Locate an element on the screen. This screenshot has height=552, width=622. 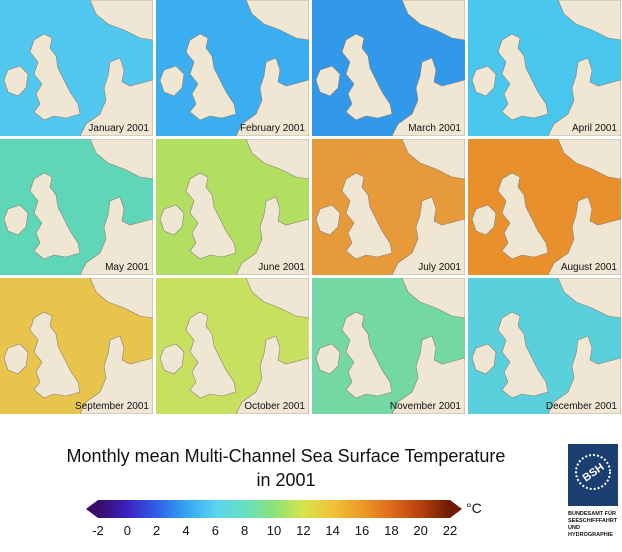
bsh-logo-line: SEESCHIFFFAHRT is located at coordinates (593, 521).